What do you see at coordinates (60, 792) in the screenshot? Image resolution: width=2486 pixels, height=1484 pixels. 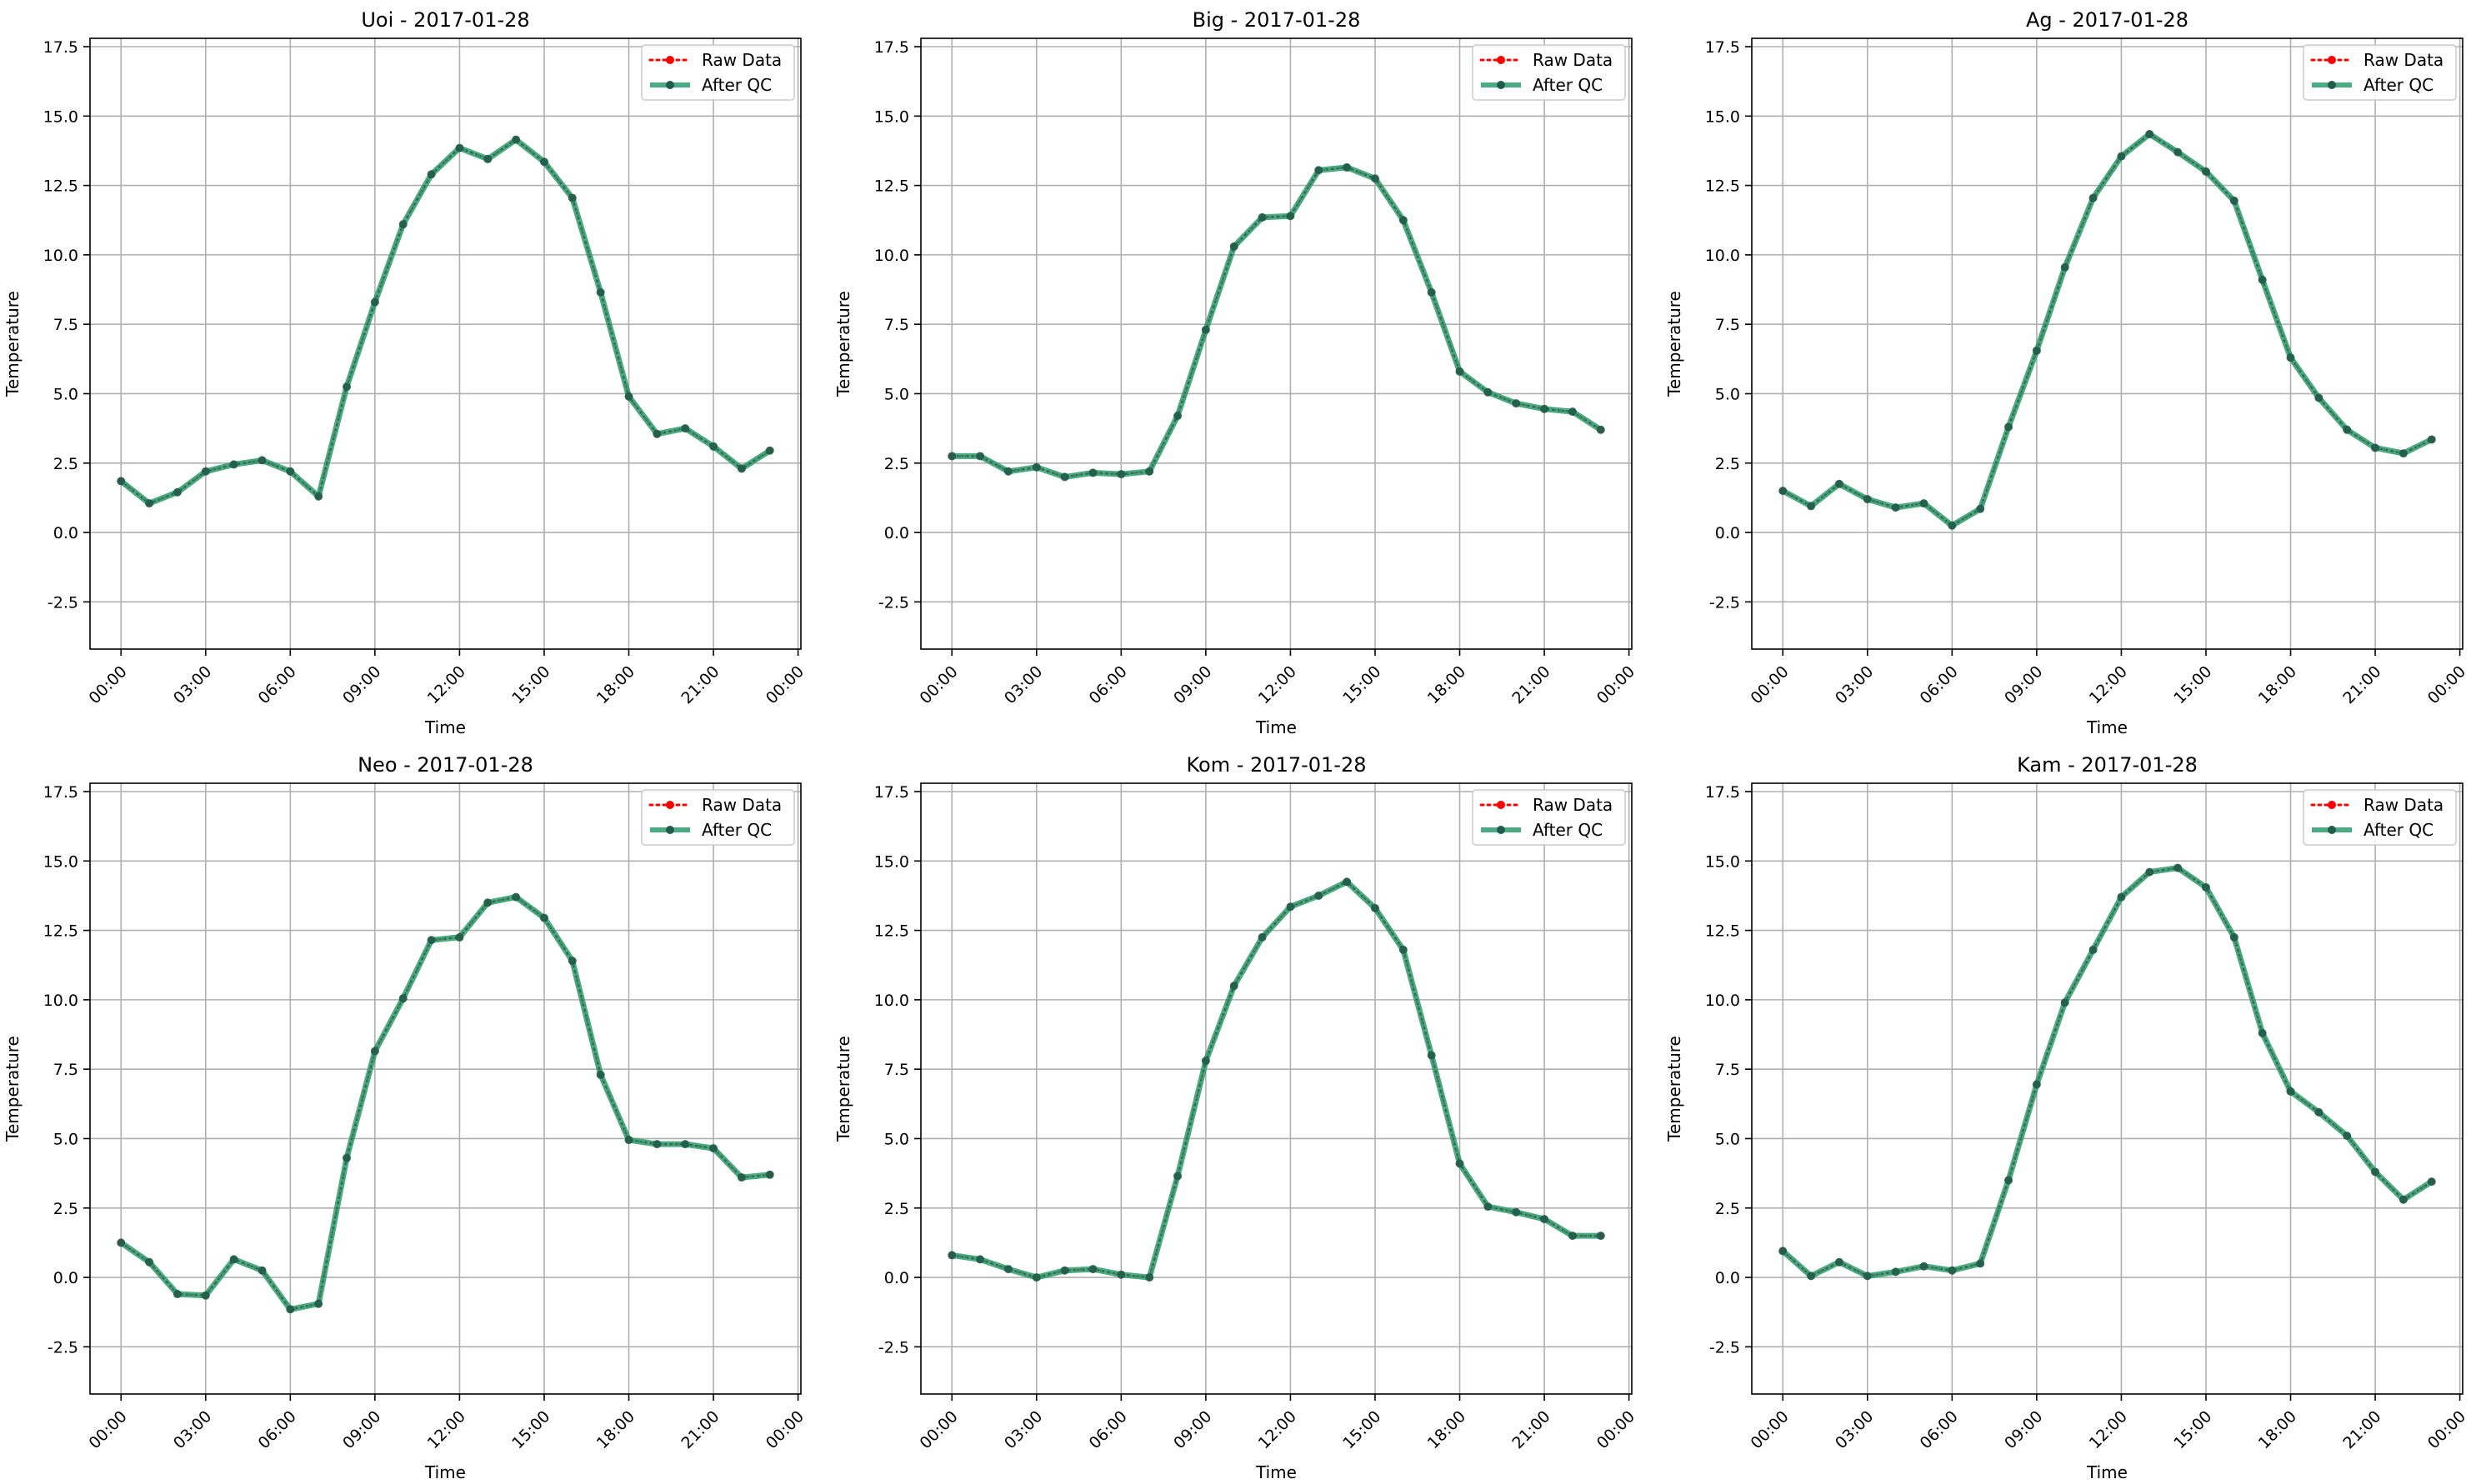 I see `y-tick-label: 17.5` at bounding box center [60, 792].